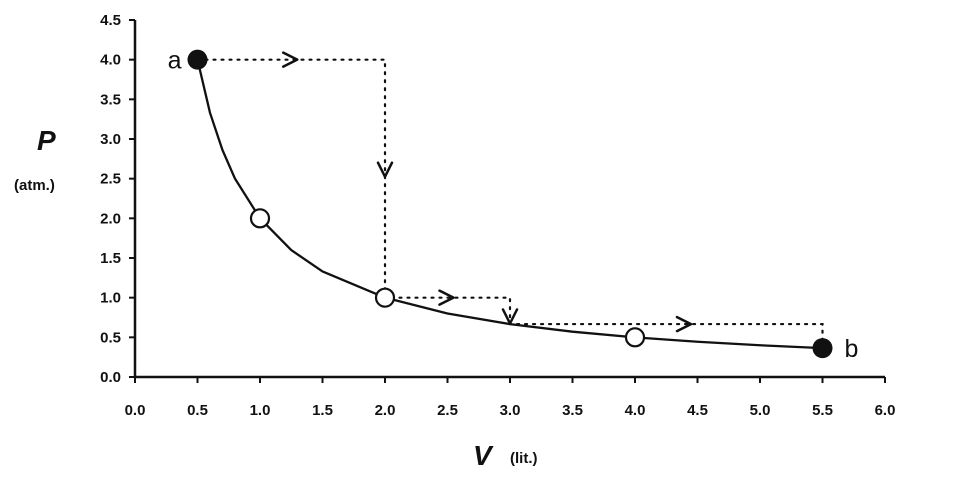 Image resolution: width=958 pixels, height=495 pixels. What do you see at coordinates (110, 139) in the screenshot?
I see `y-tick-label: 3.0` at bounding box center [110, 139].